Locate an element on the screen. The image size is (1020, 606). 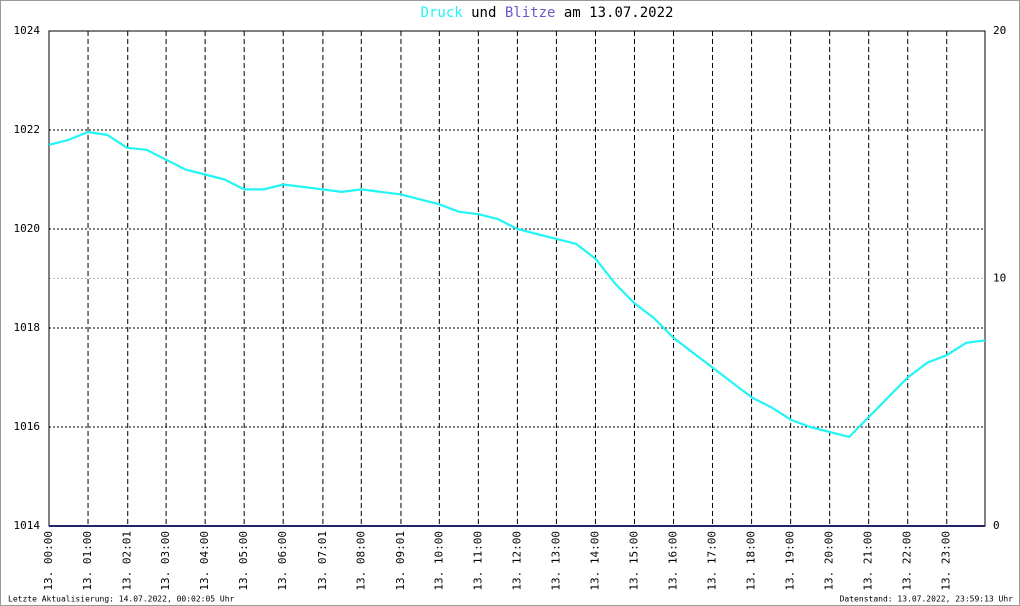
x-tick-label: 13. 22:00 is located at coordinates (907, 561).